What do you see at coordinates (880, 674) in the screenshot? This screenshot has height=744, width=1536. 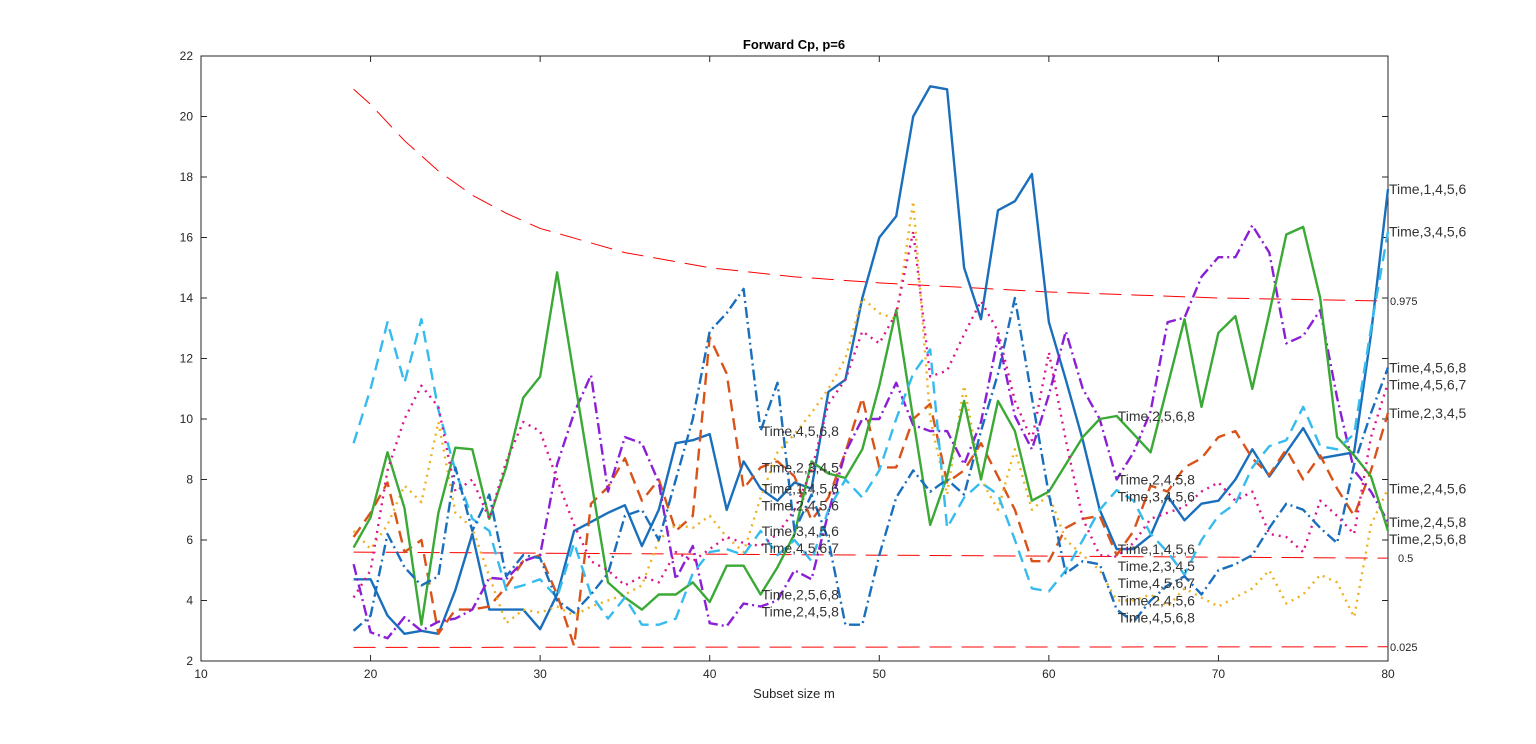 I see `x-tick-label: 50` at bounding box center [880, 674].